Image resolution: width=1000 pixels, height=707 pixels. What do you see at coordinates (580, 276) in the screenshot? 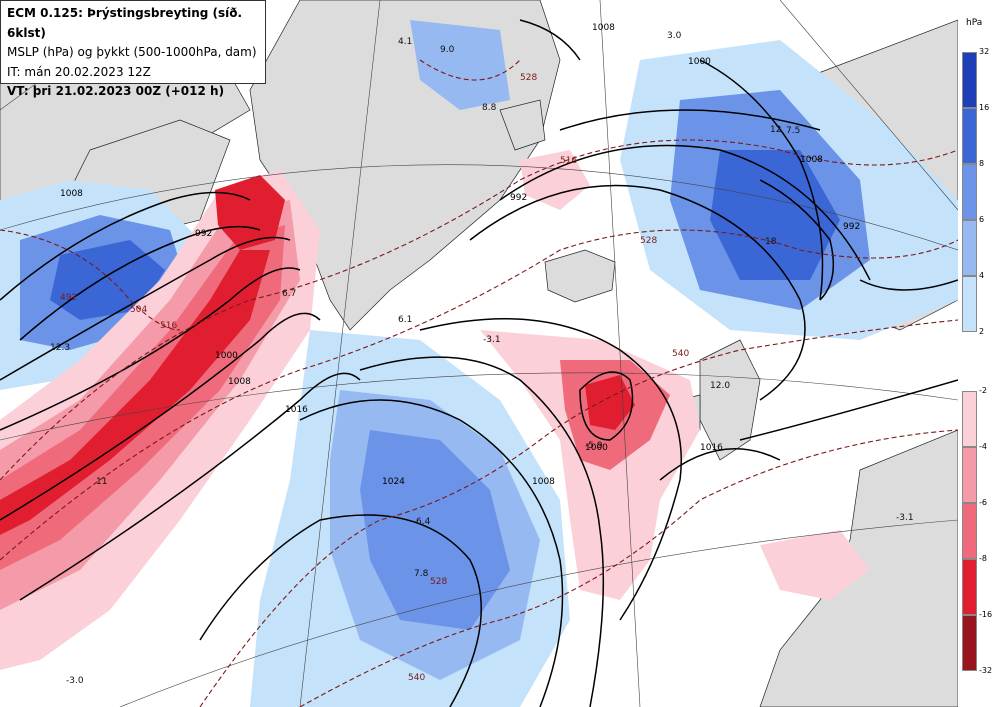
I see `iceland` at bounding box center [580, 276].